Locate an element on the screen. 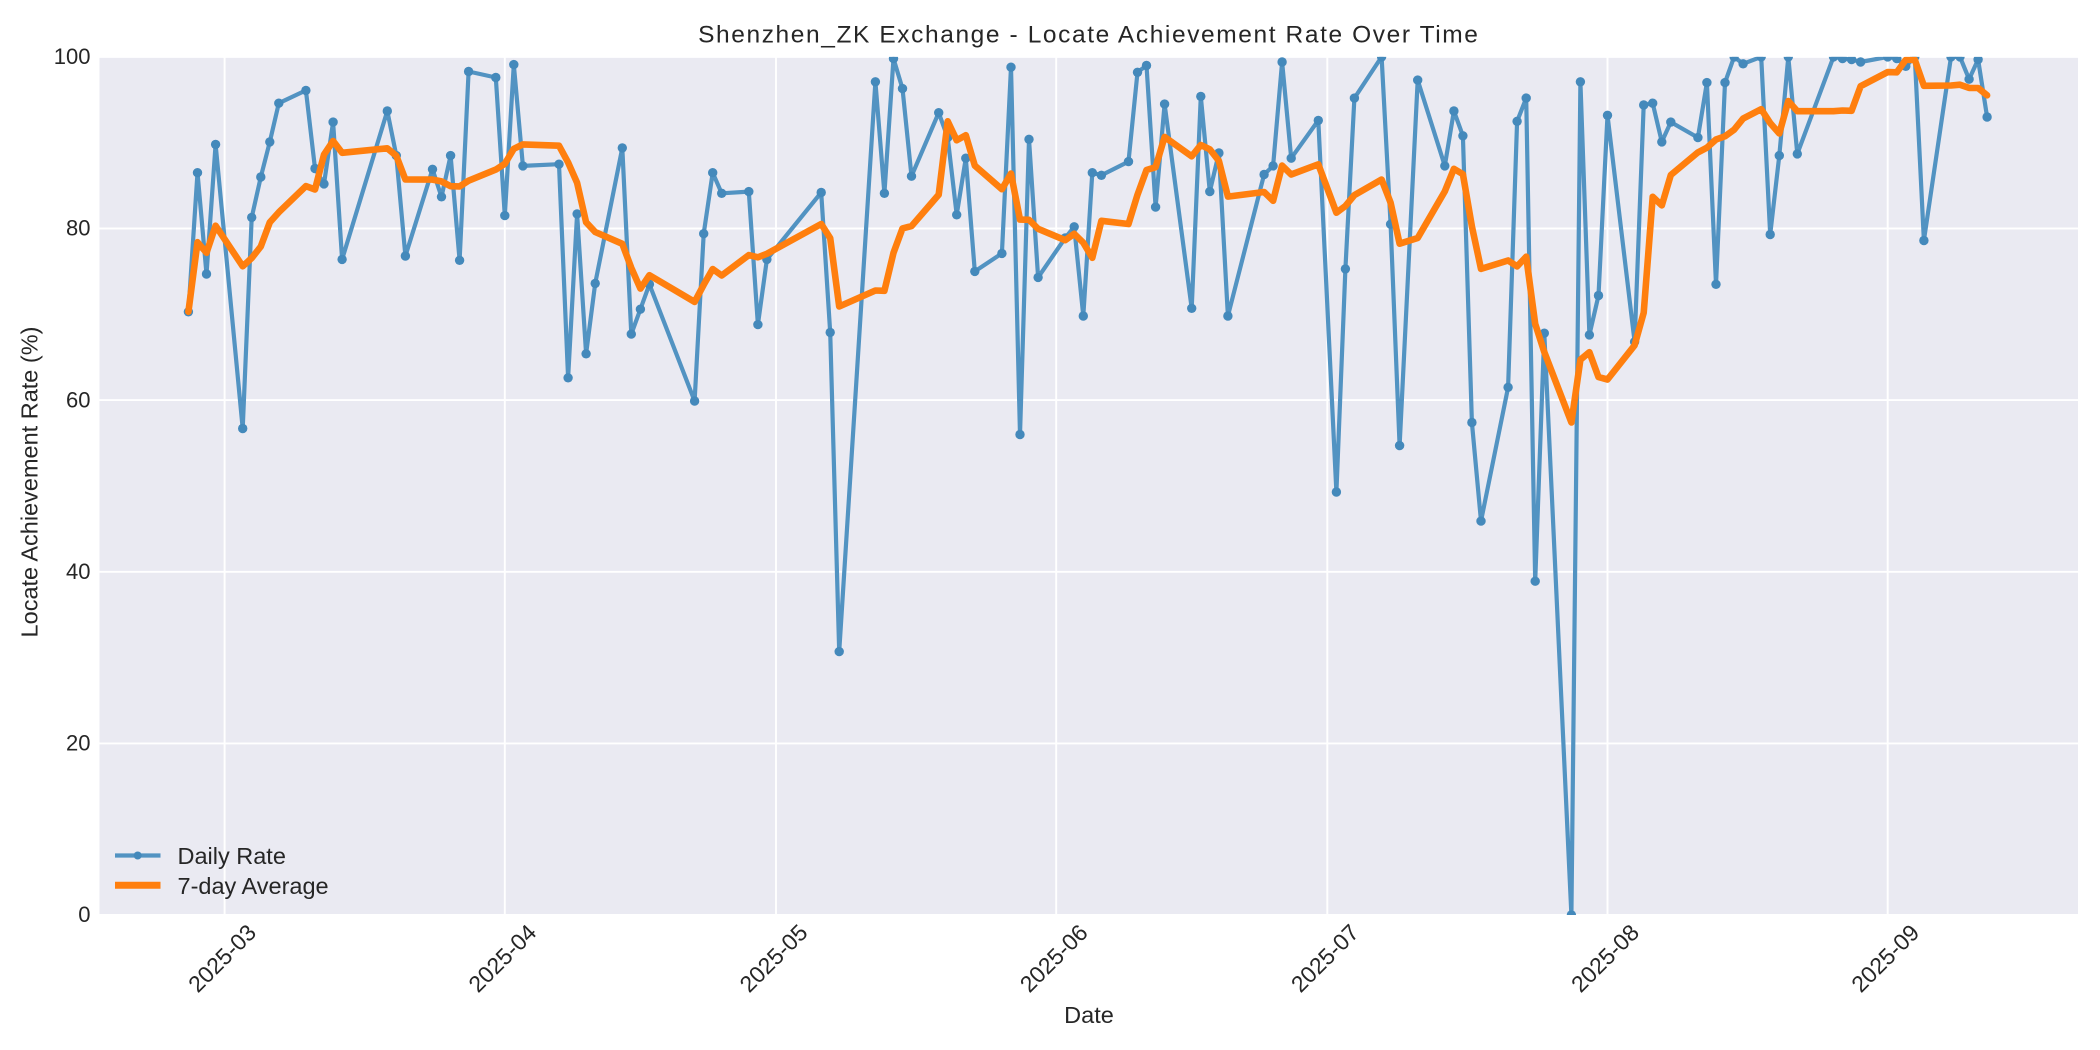 The image size is (2100, 1050). svg-text: 60 is located at coordinates (78, 399).